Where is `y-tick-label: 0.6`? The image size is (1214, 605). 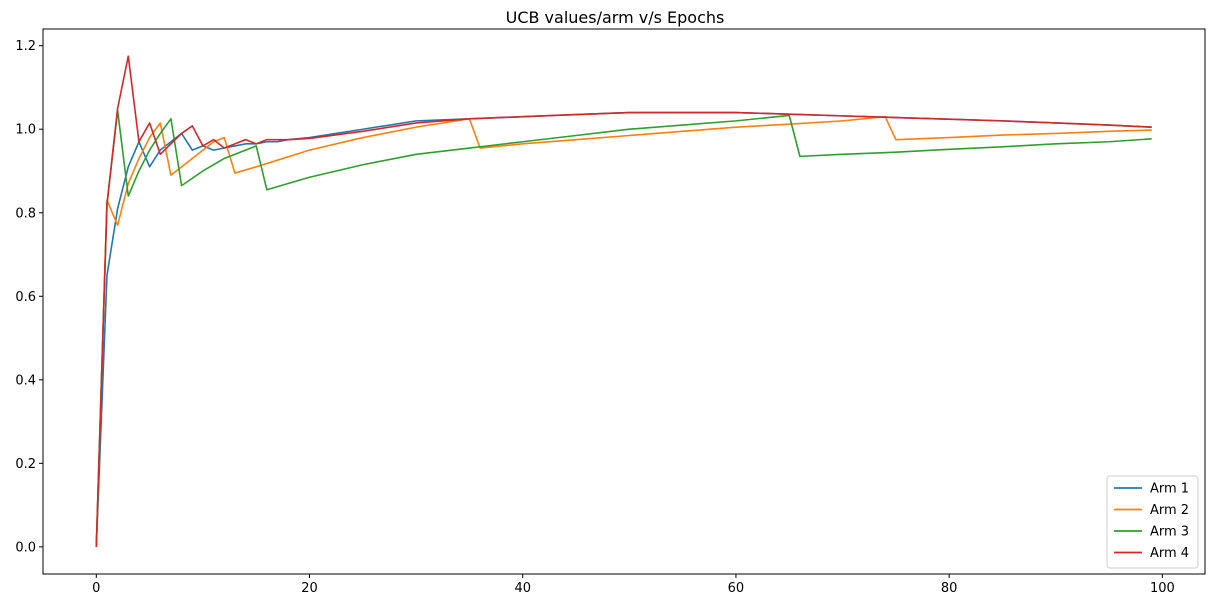 y-tick-label: 0.6 is located at coordinates (25, 297).